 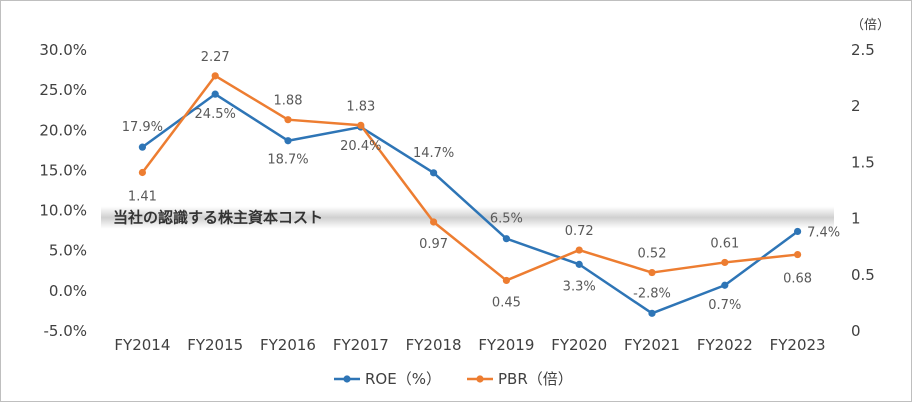 What do you see at coordinates (579, 231) in the screenshot?
I see `data-label-pbr: 0.72` at bounding box center [579, 231].